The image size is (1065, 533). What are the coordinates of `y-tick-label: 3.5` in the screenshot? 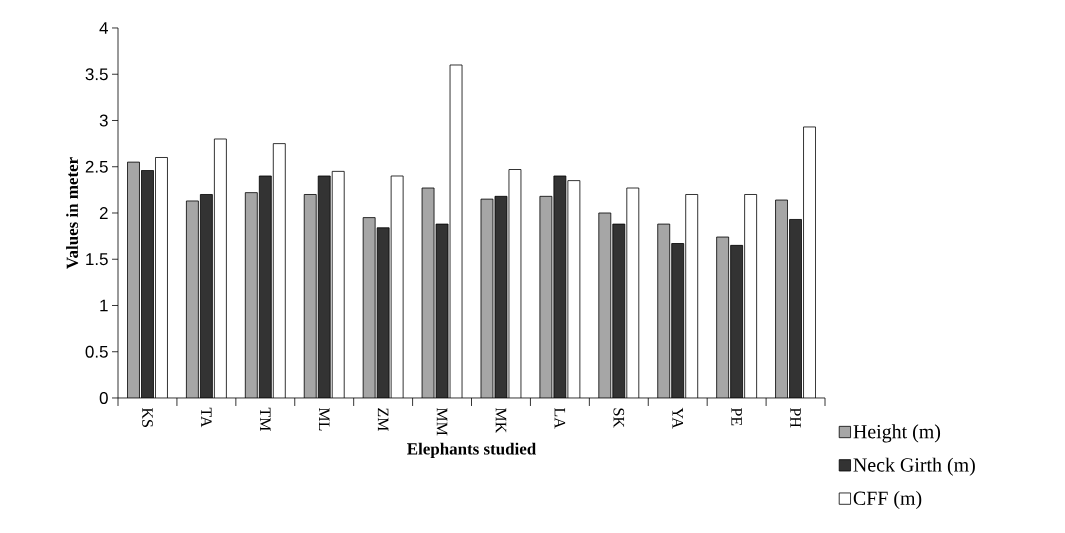 It's located at (96, 74).